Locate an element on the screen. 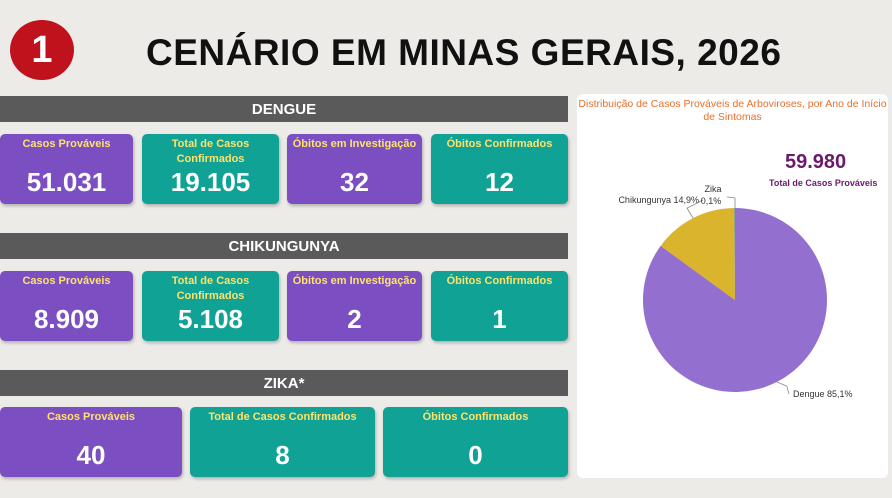 This screenshot has height=498, width=892. pie-label-dengue: Dengue 85,1% is located at coordinates (823, 394).